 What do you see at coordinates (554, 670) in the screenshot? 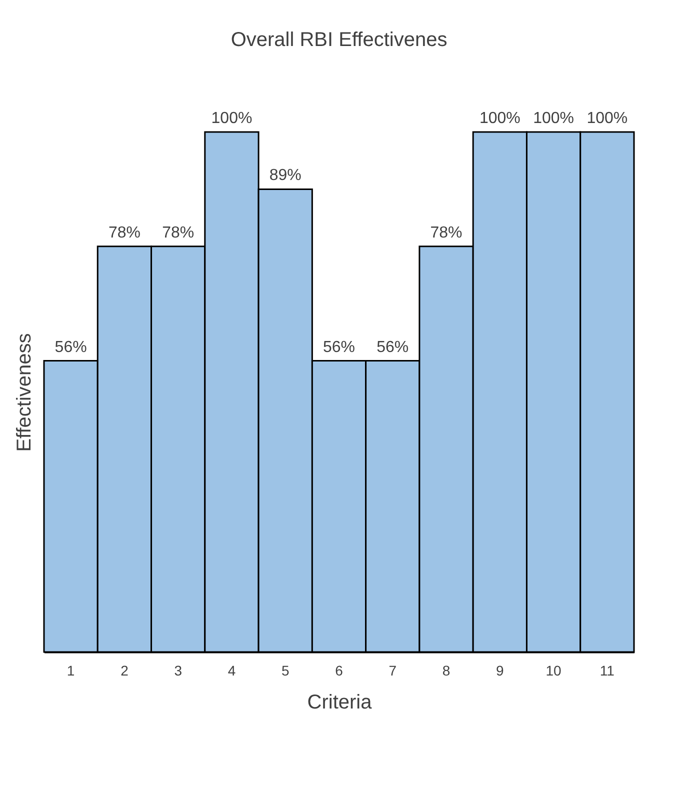
I see `x-tick-label: 10` at bounding box center [554, 670].